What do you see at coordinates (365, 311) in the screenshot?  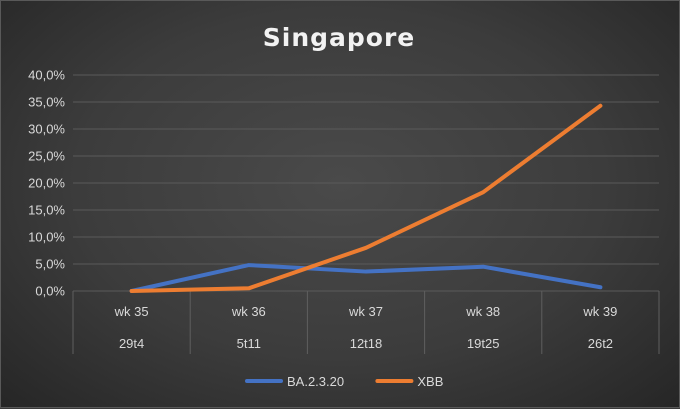 I see `x-tick-label: wk 37` at bounding box center [365, 311].